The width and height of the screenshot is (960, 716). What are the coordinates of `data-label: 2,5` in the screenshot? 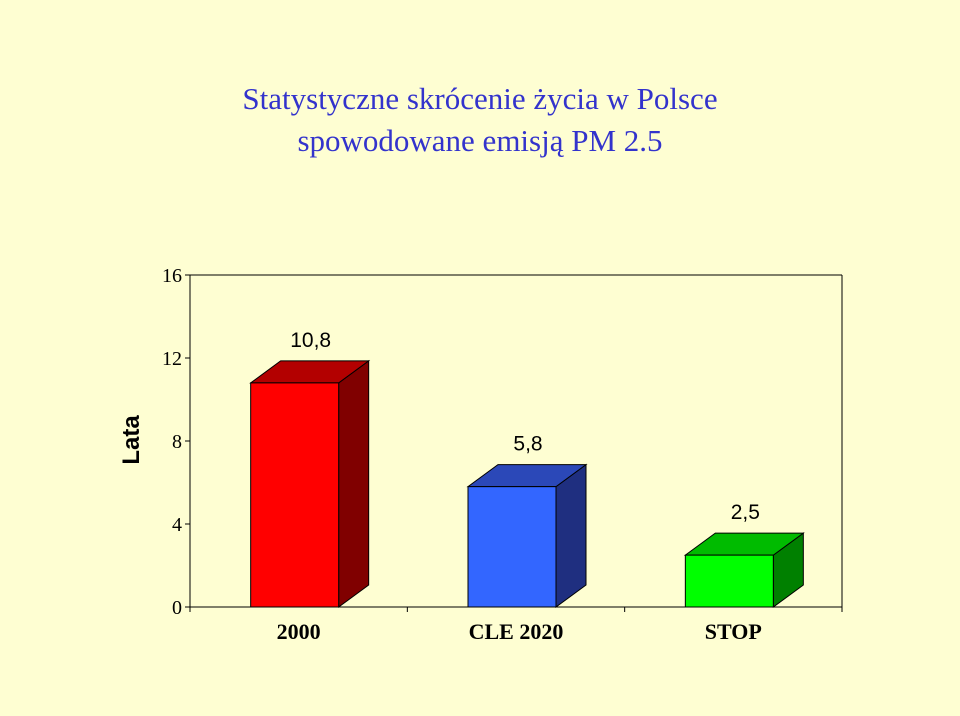 It's located at (745, 512).